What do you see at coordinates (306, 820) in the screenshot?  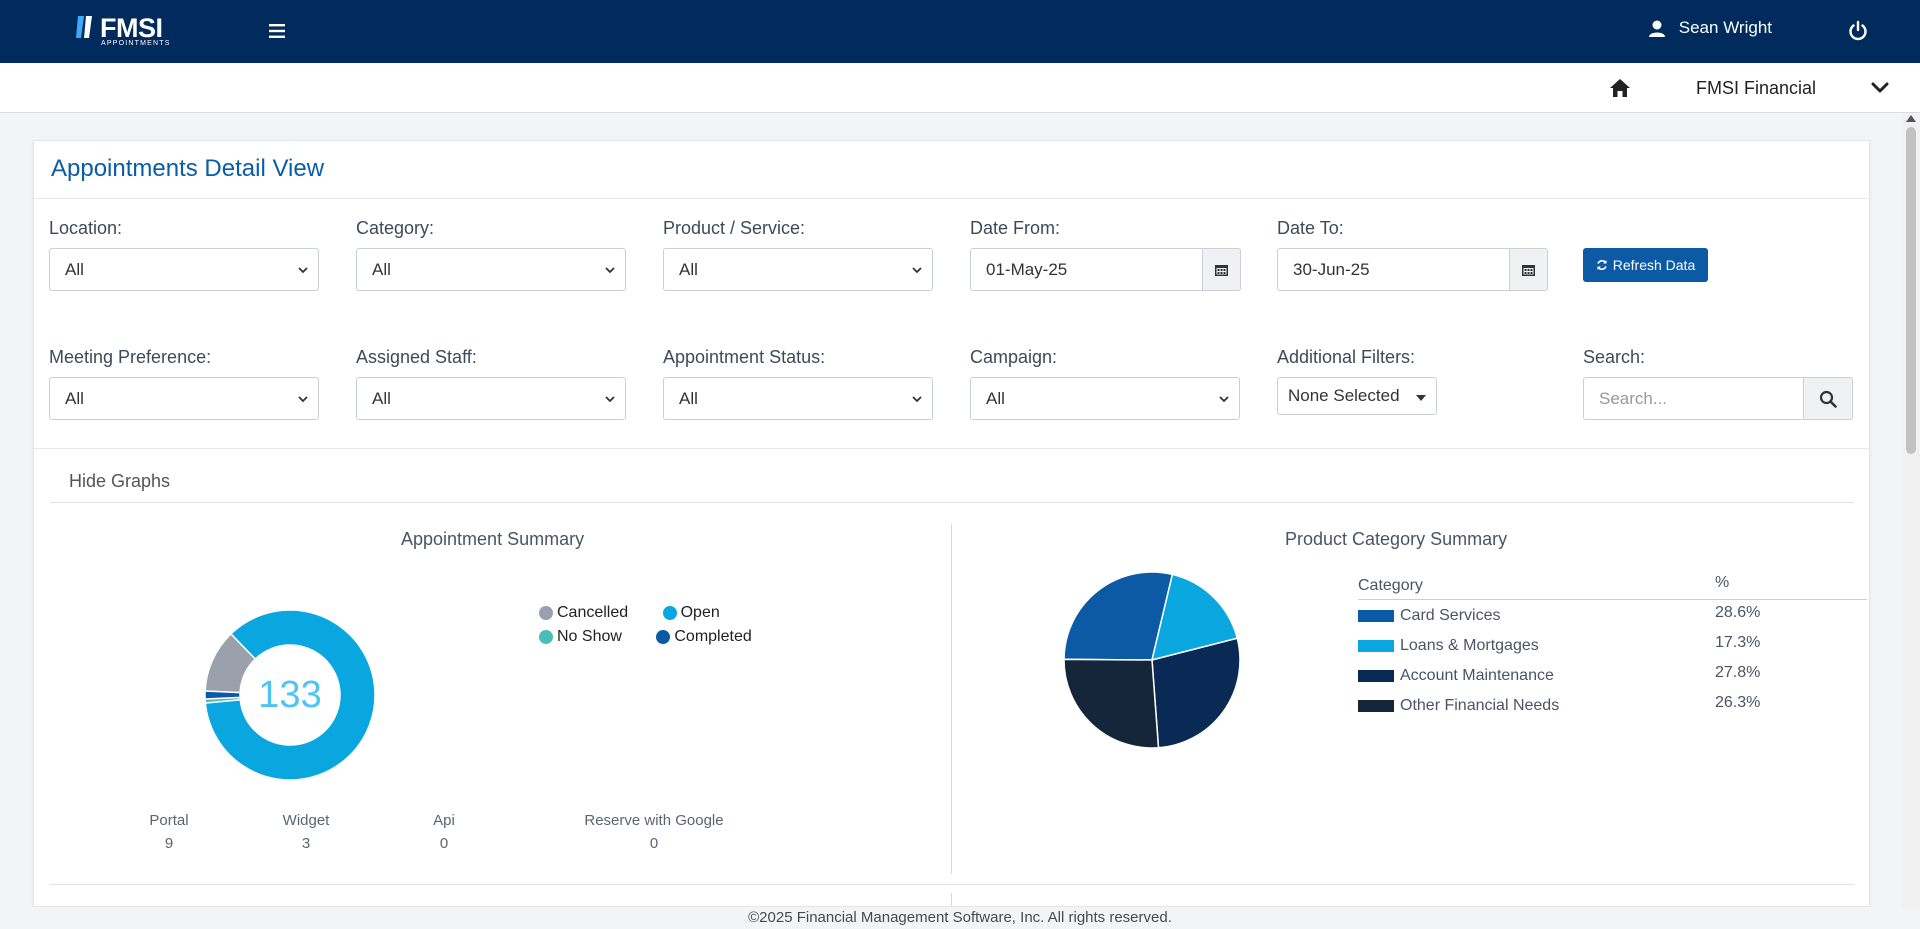 I see `source-label: Widget` at bounding box center [306, 820].